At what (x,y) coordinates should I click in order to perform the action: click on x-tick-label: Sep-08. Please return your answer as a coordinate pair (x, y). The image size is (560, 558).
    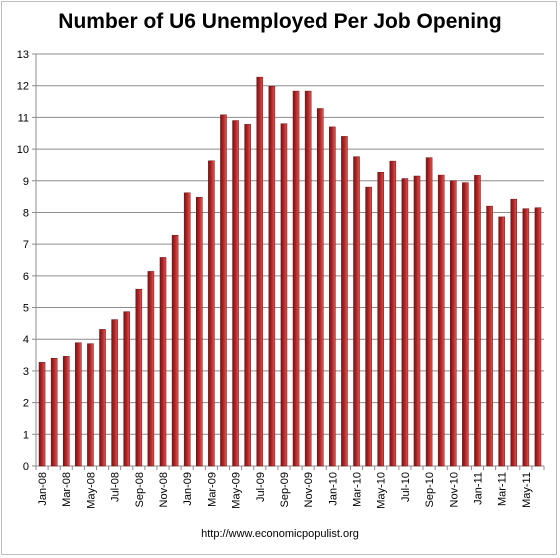
    Looking at the image, I should click on (140, 489).